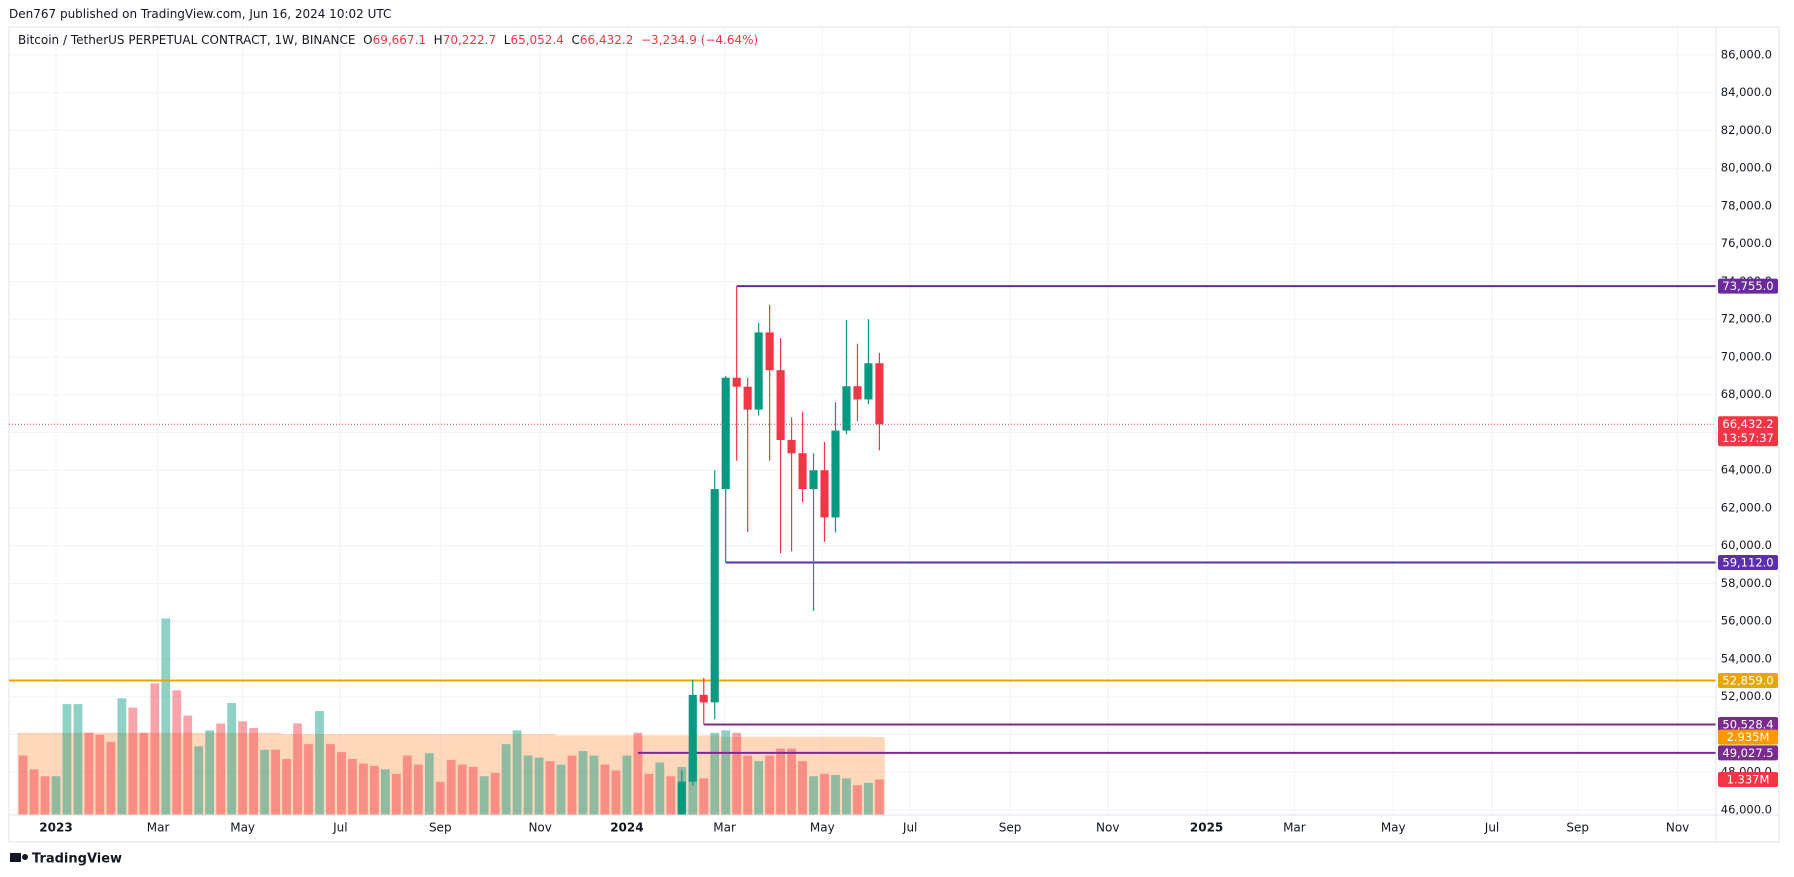  Describe the element at coordinates (77, 859) in the screenshot. I see `logo-text: TradingView` at that location.